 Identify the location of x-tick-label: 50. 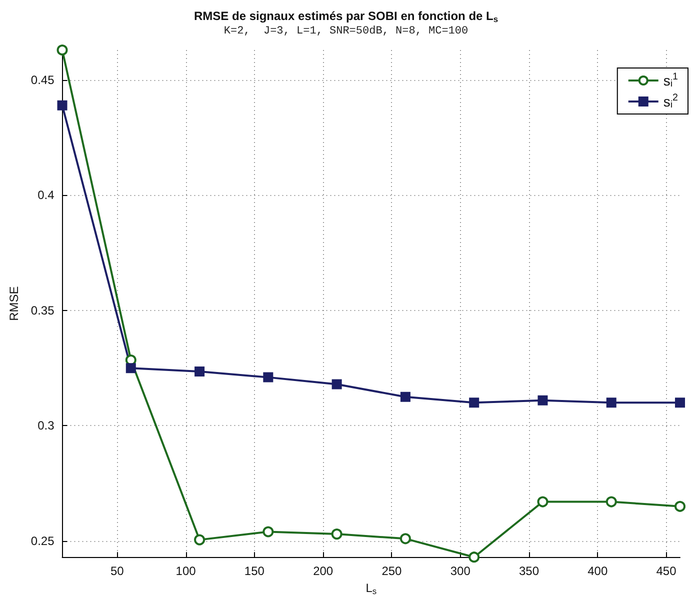
(117, 571).